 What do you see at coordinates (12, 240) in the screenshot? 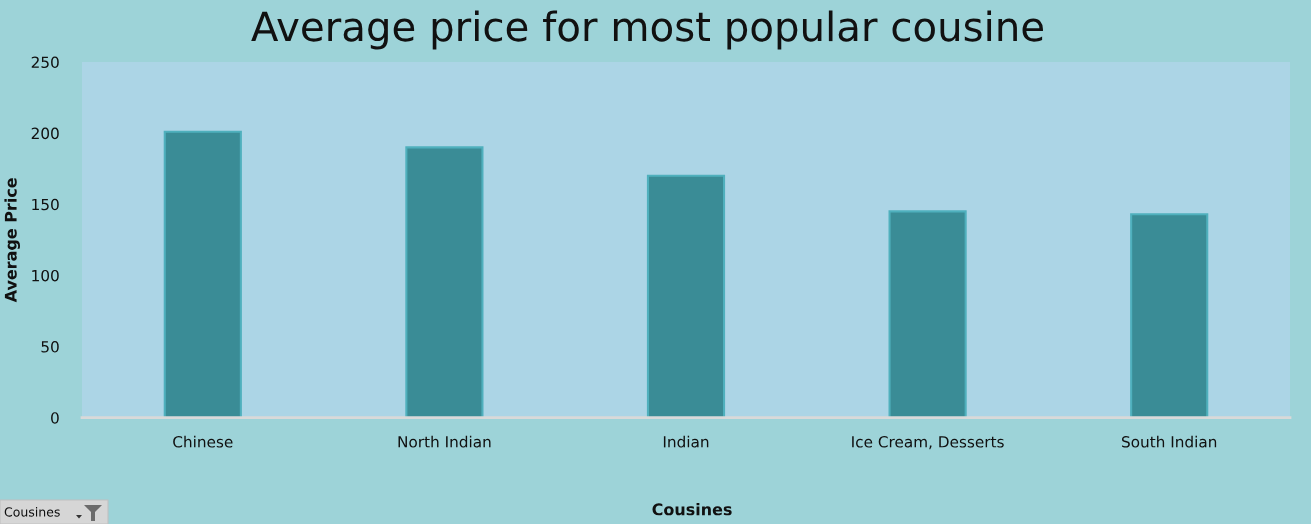
I see `y-axis-title: Average Price` at bounding box center [12, 240].